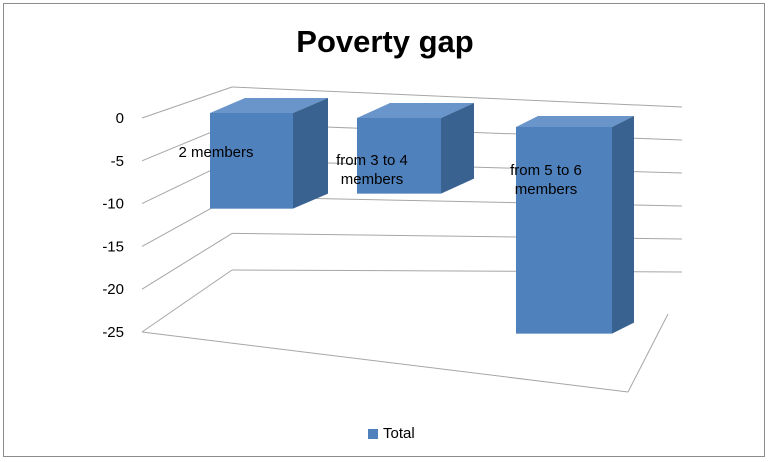  Describe the element at coordinates (113, 332) in the screenshot. I see `y-tick-label: -25` at that location.